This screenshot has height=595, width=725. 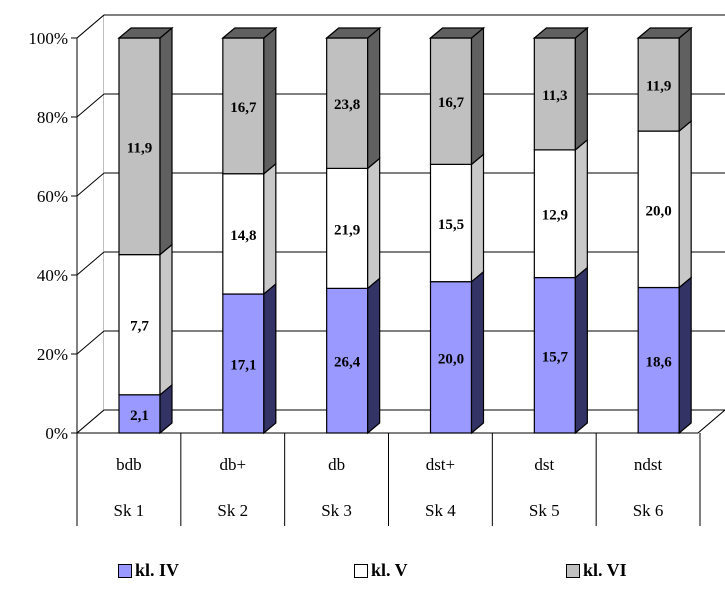 I want to click on cat-label-5-b: Sk 6, so click(x=648, y=510).